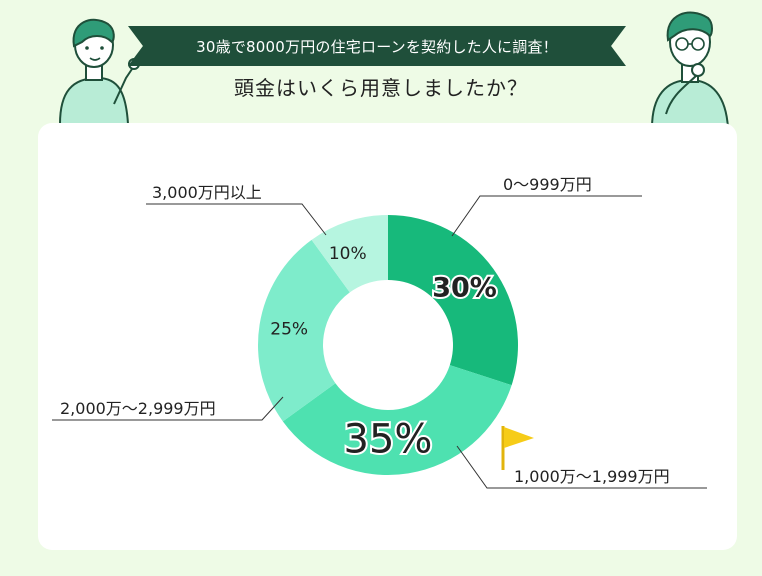 This screenshot has width=762, height=576. Describe the element at coordinates (464, 288) in the screenshot. I see `value-label-0-999: 30%` at that location.